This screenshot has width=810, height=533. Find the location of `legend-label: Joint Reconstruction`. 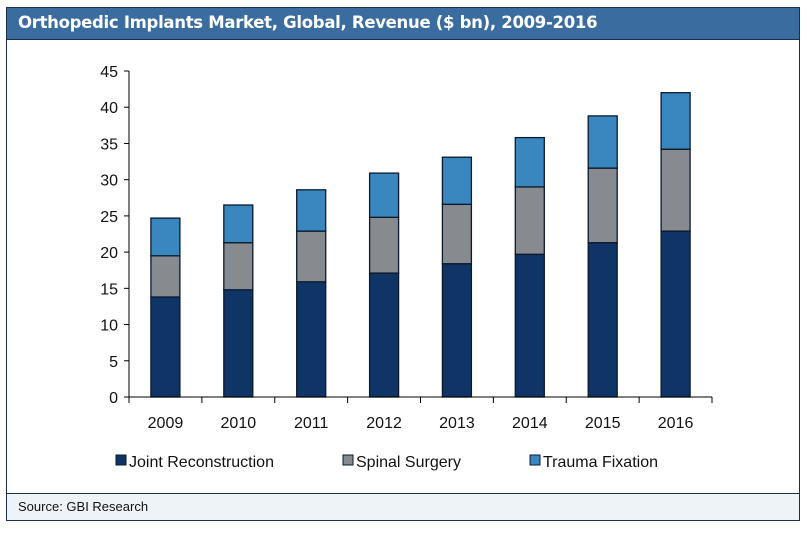

legend-label: Joint Reconstruction is located at coordinates (201, 462).